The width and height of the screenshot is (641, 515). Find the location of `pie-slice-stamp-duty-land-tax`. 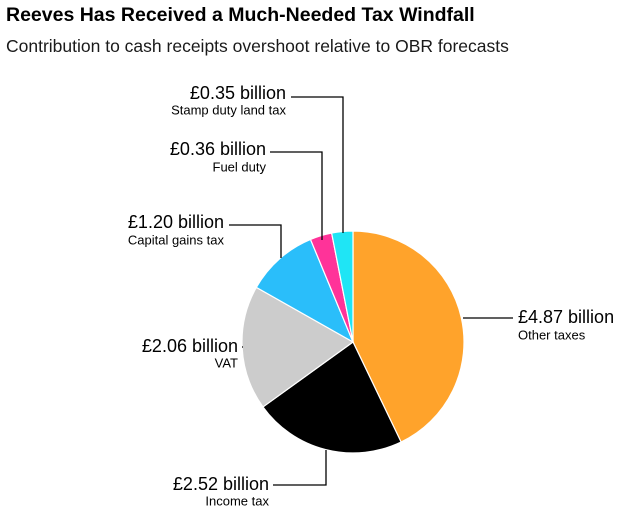

pie-slice-stamp-duty-land-tax is located at coordinates (342, 286).